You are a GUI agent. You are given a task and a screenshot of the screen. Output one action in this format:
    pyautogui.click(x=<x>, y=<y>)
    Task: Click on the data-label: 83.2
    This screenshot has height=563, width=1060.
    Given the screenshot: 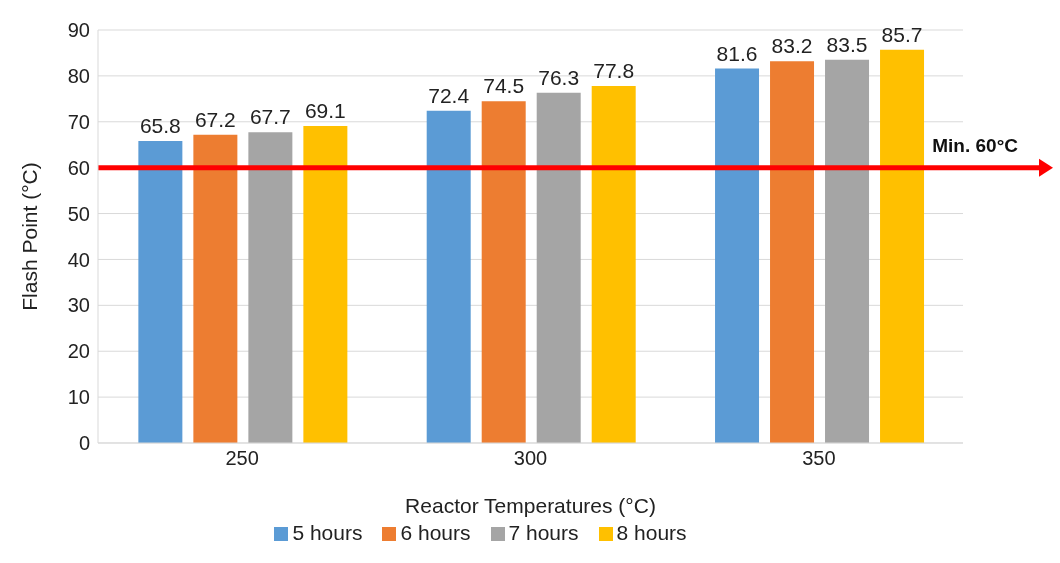 What is the action you would take?
    pyautogui.click(x=792, y=46)
    